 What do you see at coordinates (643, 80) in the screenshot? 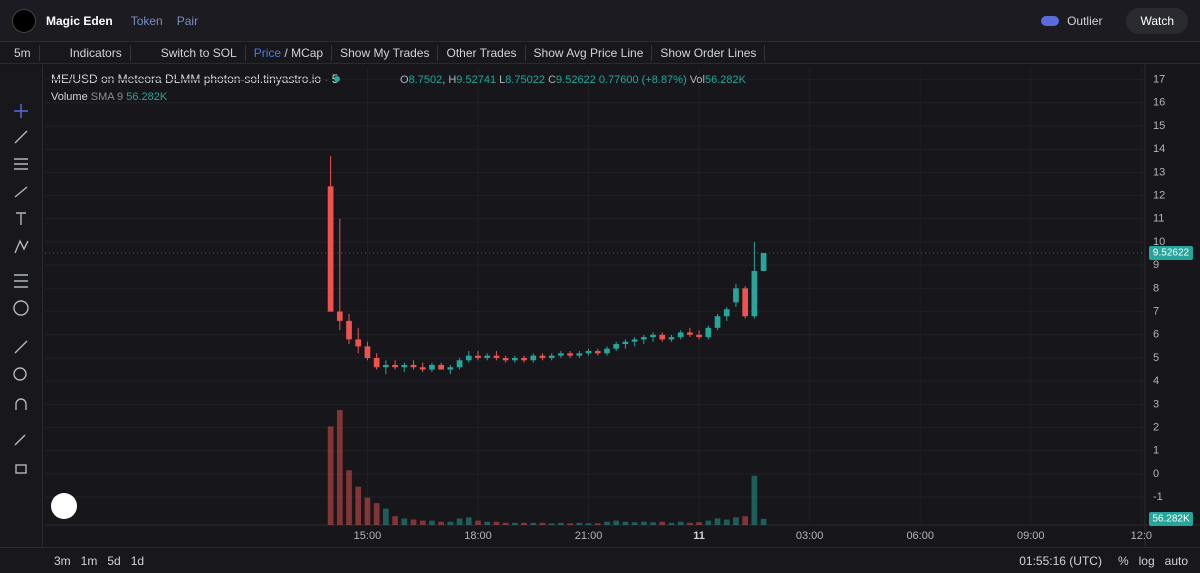
I see `legend-item: 0.77600 (+8.87%)` at bounding box center [643, 80].